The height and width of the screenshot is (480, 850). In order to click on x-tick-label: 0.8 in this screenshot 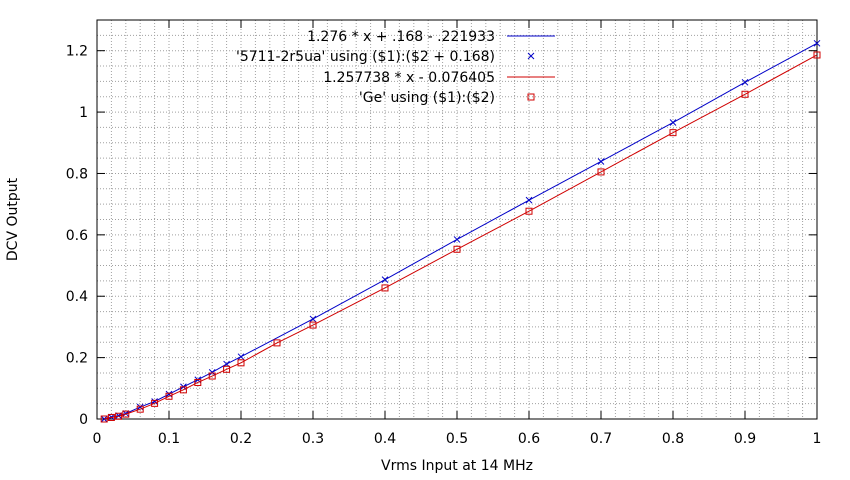, I will do `click(673, 439)`.